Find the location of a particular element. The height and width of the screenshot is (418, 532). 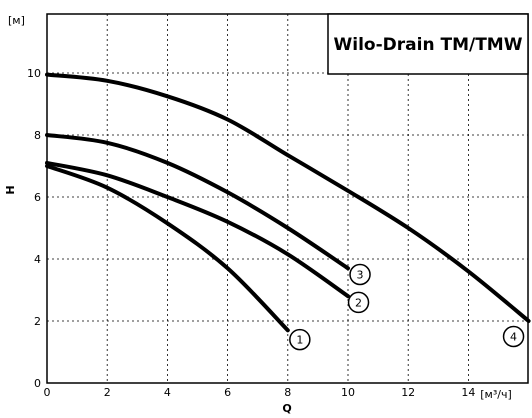

x-tick-label: 4 is located at coordinates (167, 392).